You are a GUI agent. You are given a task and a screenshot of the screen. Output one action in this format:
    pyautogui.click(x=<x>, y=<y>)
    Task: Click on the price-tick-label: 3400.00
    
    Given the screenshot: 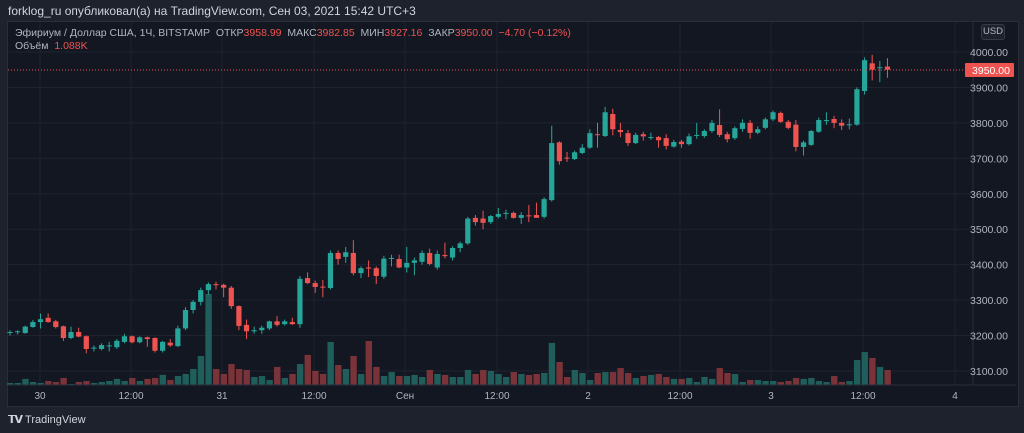 What is the action you would take?
    pyautogui.click(x=989, y=266)
    